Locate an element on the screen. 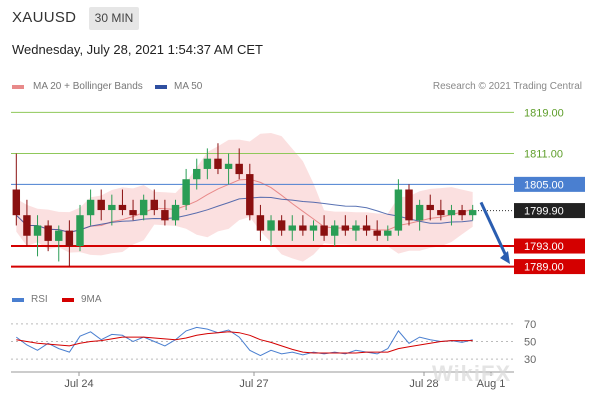 This screenshot has height=401, width=590. legend-rsi-label: RSI is located at coordinates (39, 299).